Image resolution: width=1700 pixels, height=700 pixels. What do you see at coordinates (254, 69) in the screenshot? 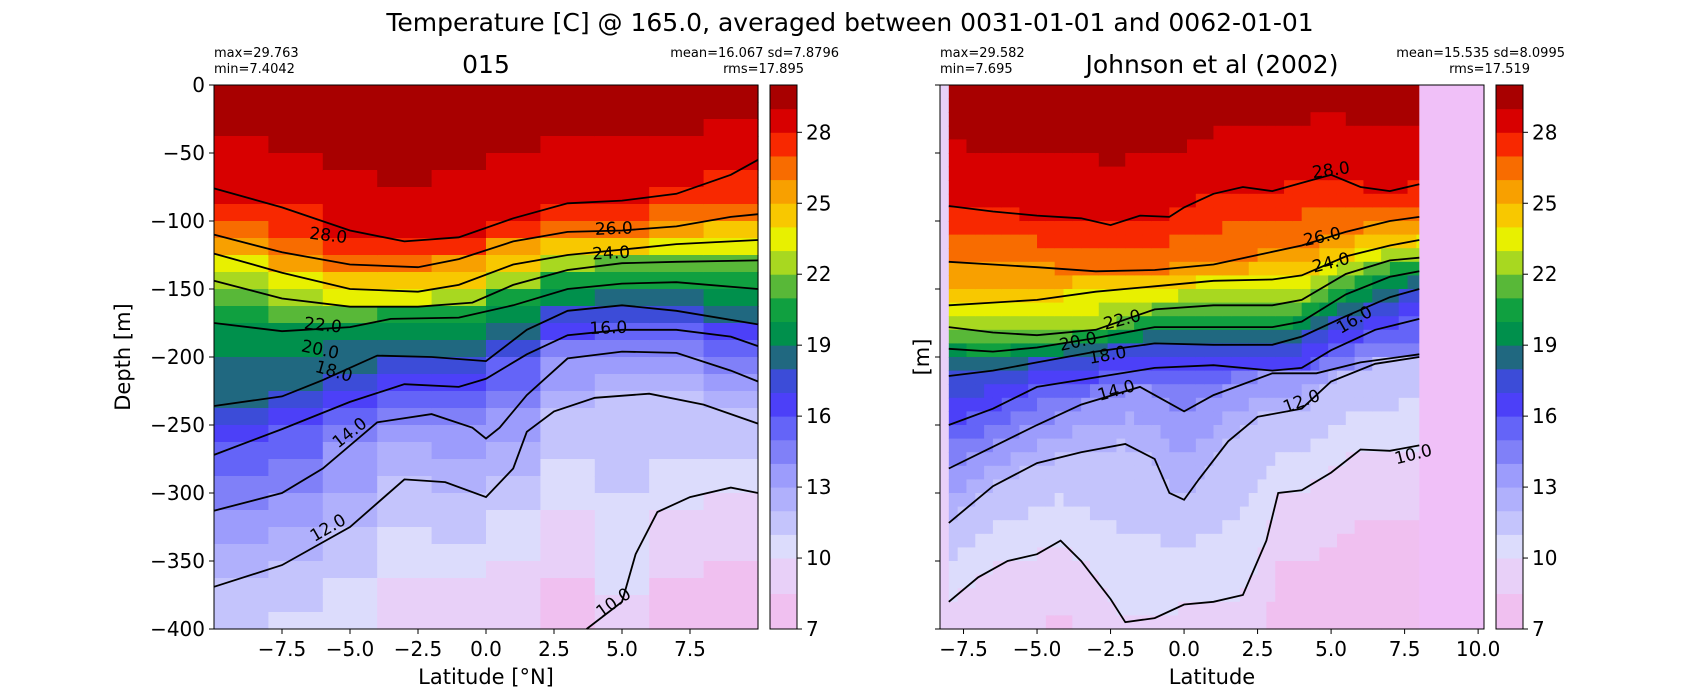
I see `panel1-stat-min: min=7.4042` at bounding box center [254, 69].